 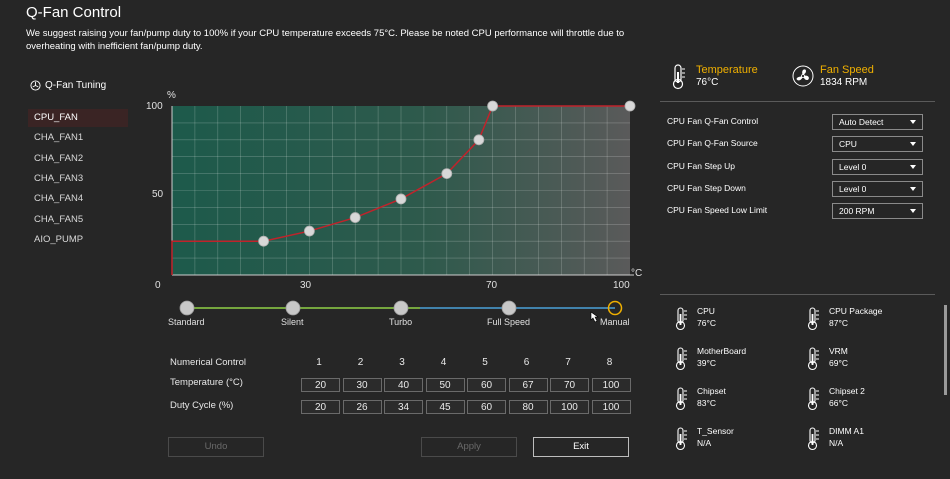 I want to click on preset-turbo: Turbo, so click(x=401, y=322).